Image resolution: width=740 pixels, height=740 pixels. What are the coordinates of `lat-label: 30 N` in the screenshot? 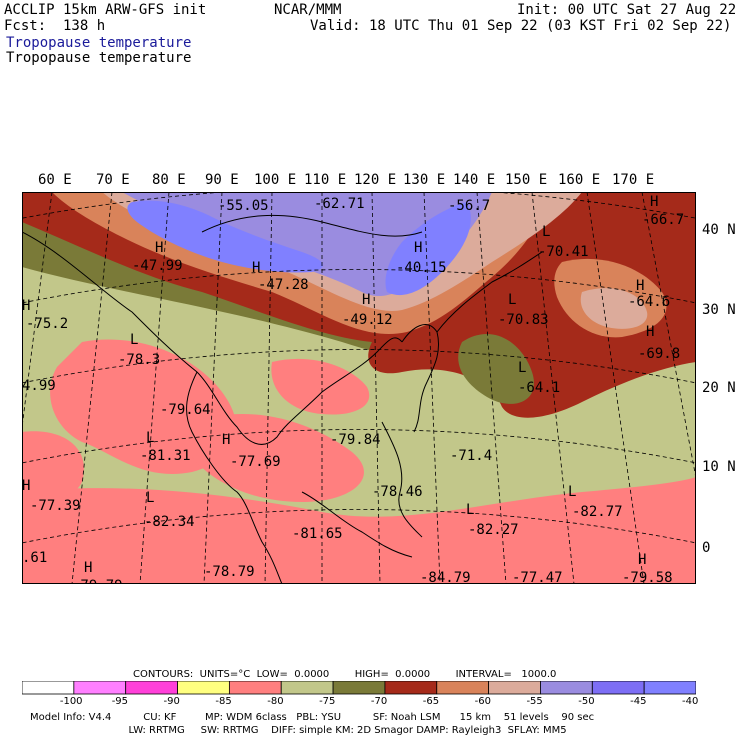 It's located at (719, 310).